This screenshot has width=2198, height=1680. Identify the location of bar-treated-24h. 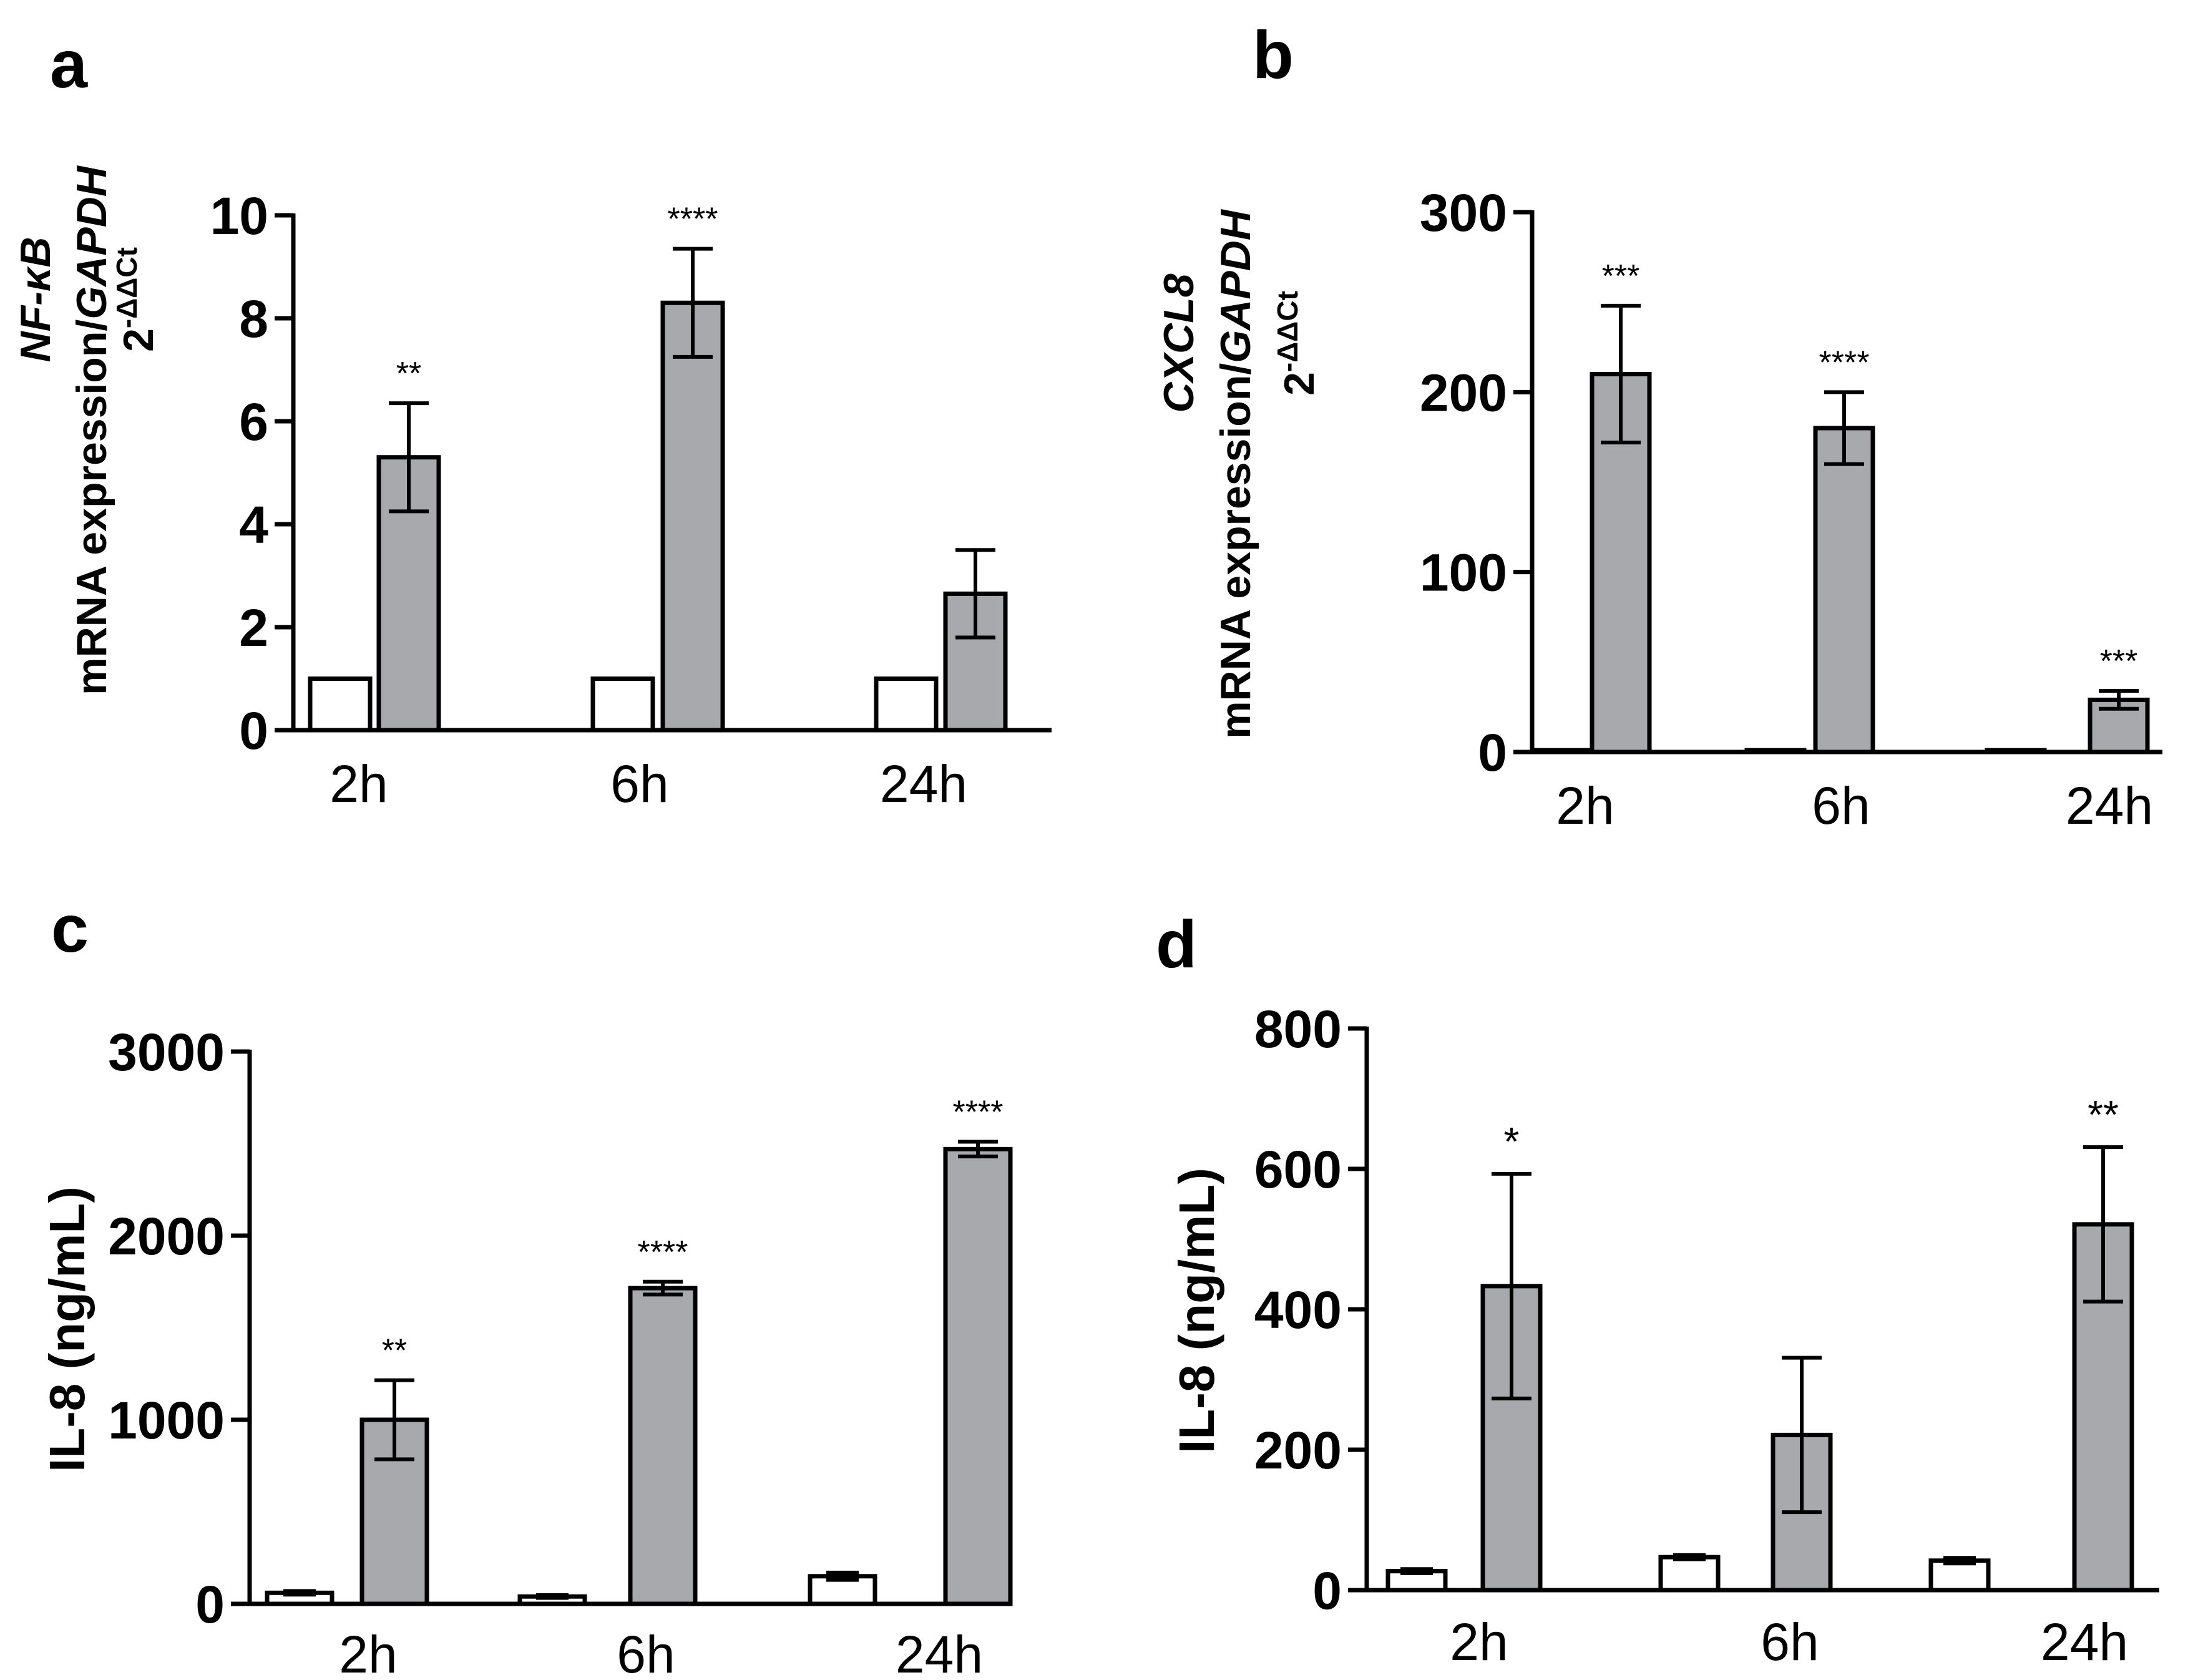
(978, 1376).